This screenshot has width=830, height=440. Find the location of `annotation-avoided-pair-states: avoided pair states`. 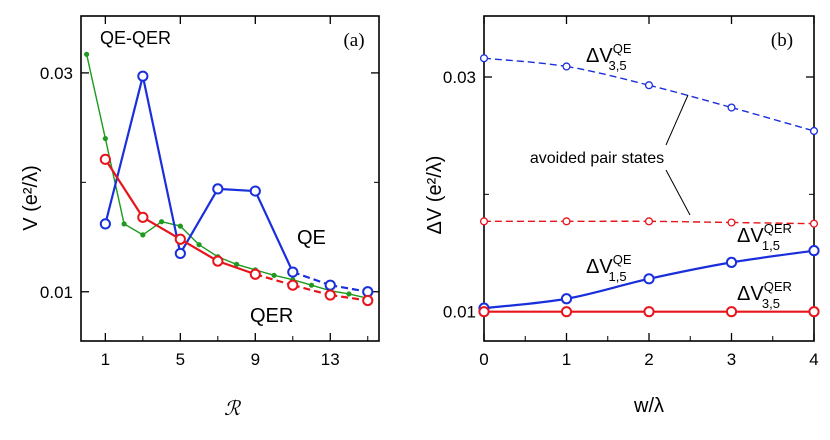

annotation-avoided-pair-states: avoided pair states is located at coordinates (597, 158).